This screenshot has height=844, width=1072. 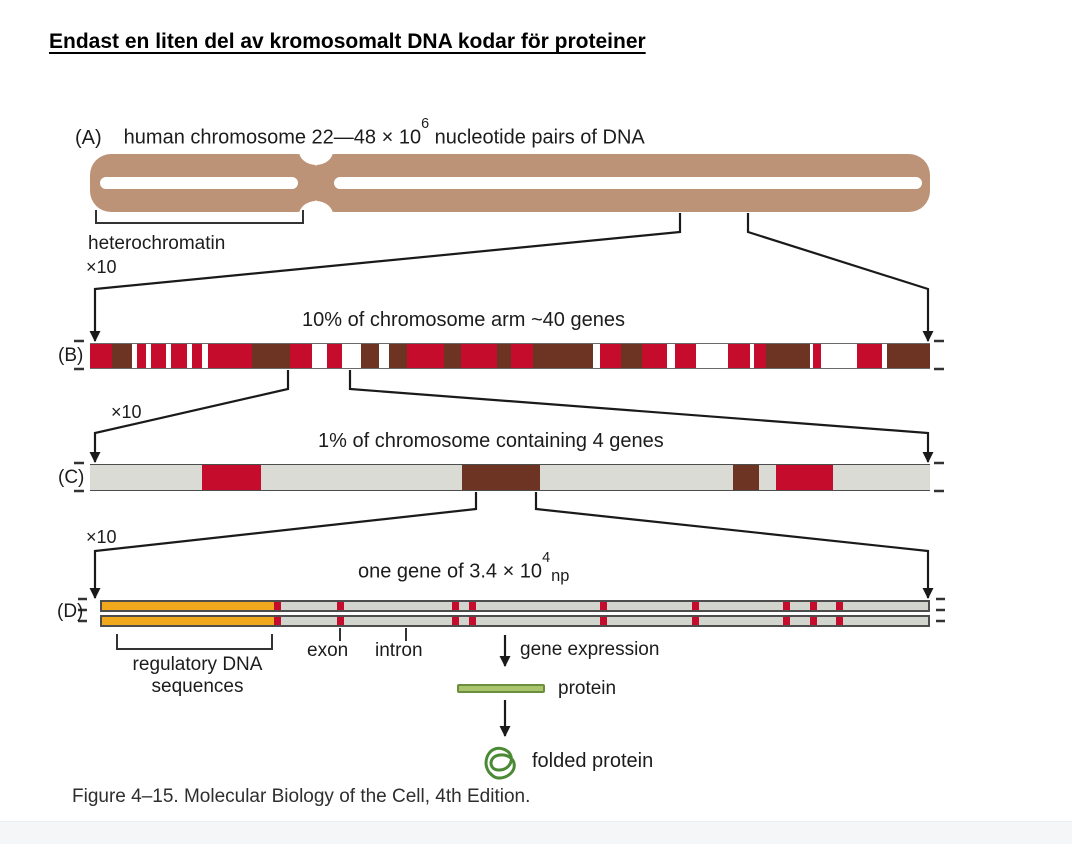 I want to click on chromatid-gap-left, so click(x=199, y=183).